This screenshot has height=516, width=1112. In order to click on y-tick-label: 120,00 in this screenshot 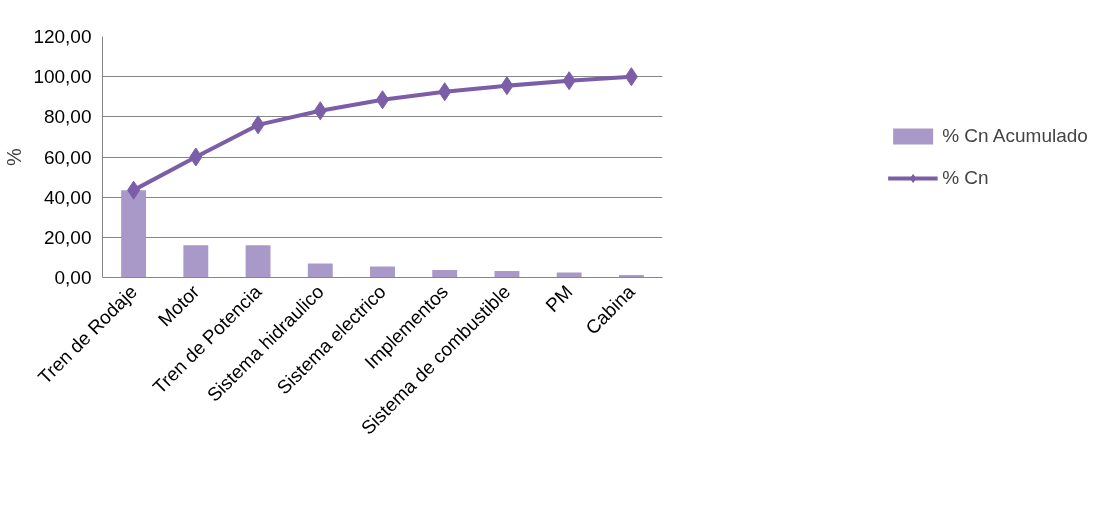, I will do `click(62, 36)`.